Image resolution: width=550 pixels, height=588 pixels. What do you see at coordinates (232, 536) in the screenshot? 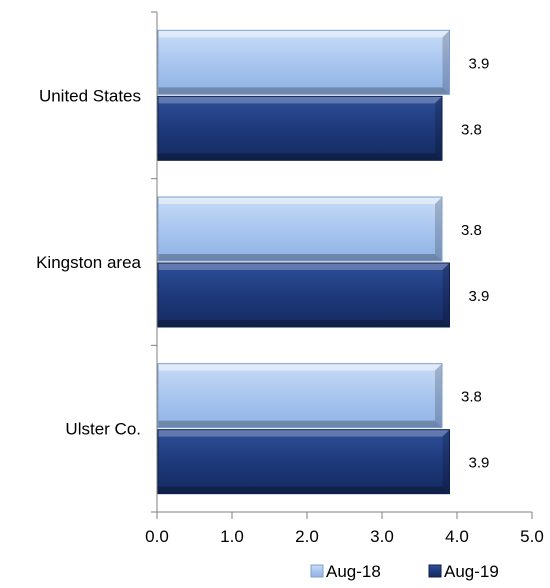
I see `x-tick-label: 1.0` at bounding box center [232, 536].